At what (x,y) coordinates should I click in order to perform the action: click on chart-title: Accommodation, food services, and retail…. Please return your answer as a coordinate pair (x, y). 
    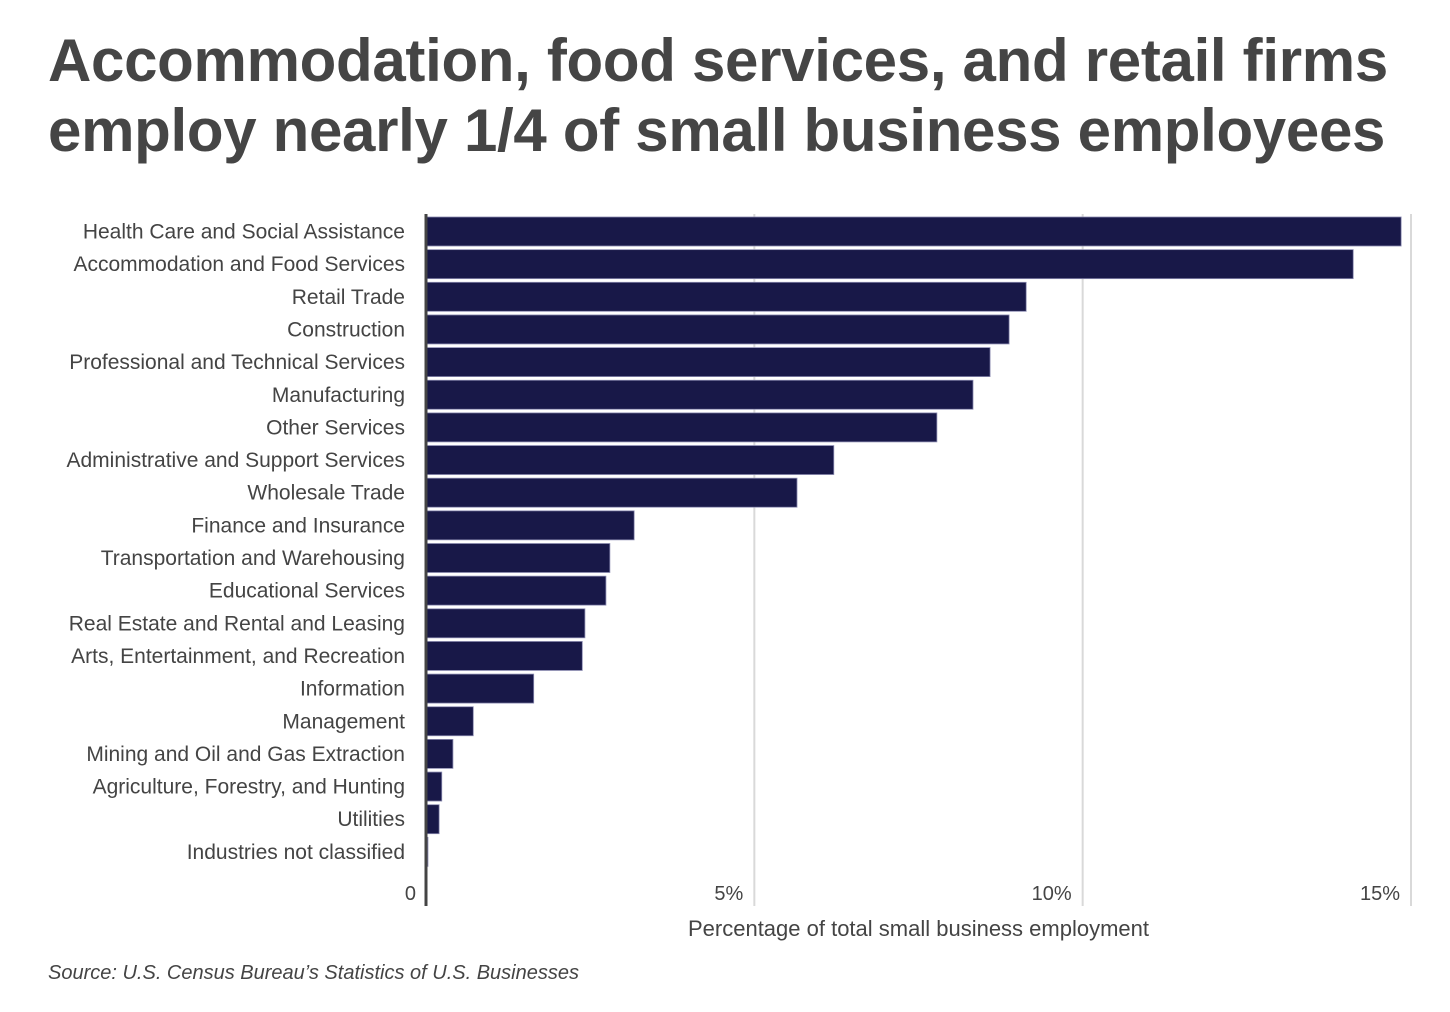
    Looking at the image, I should click on (718, 95).